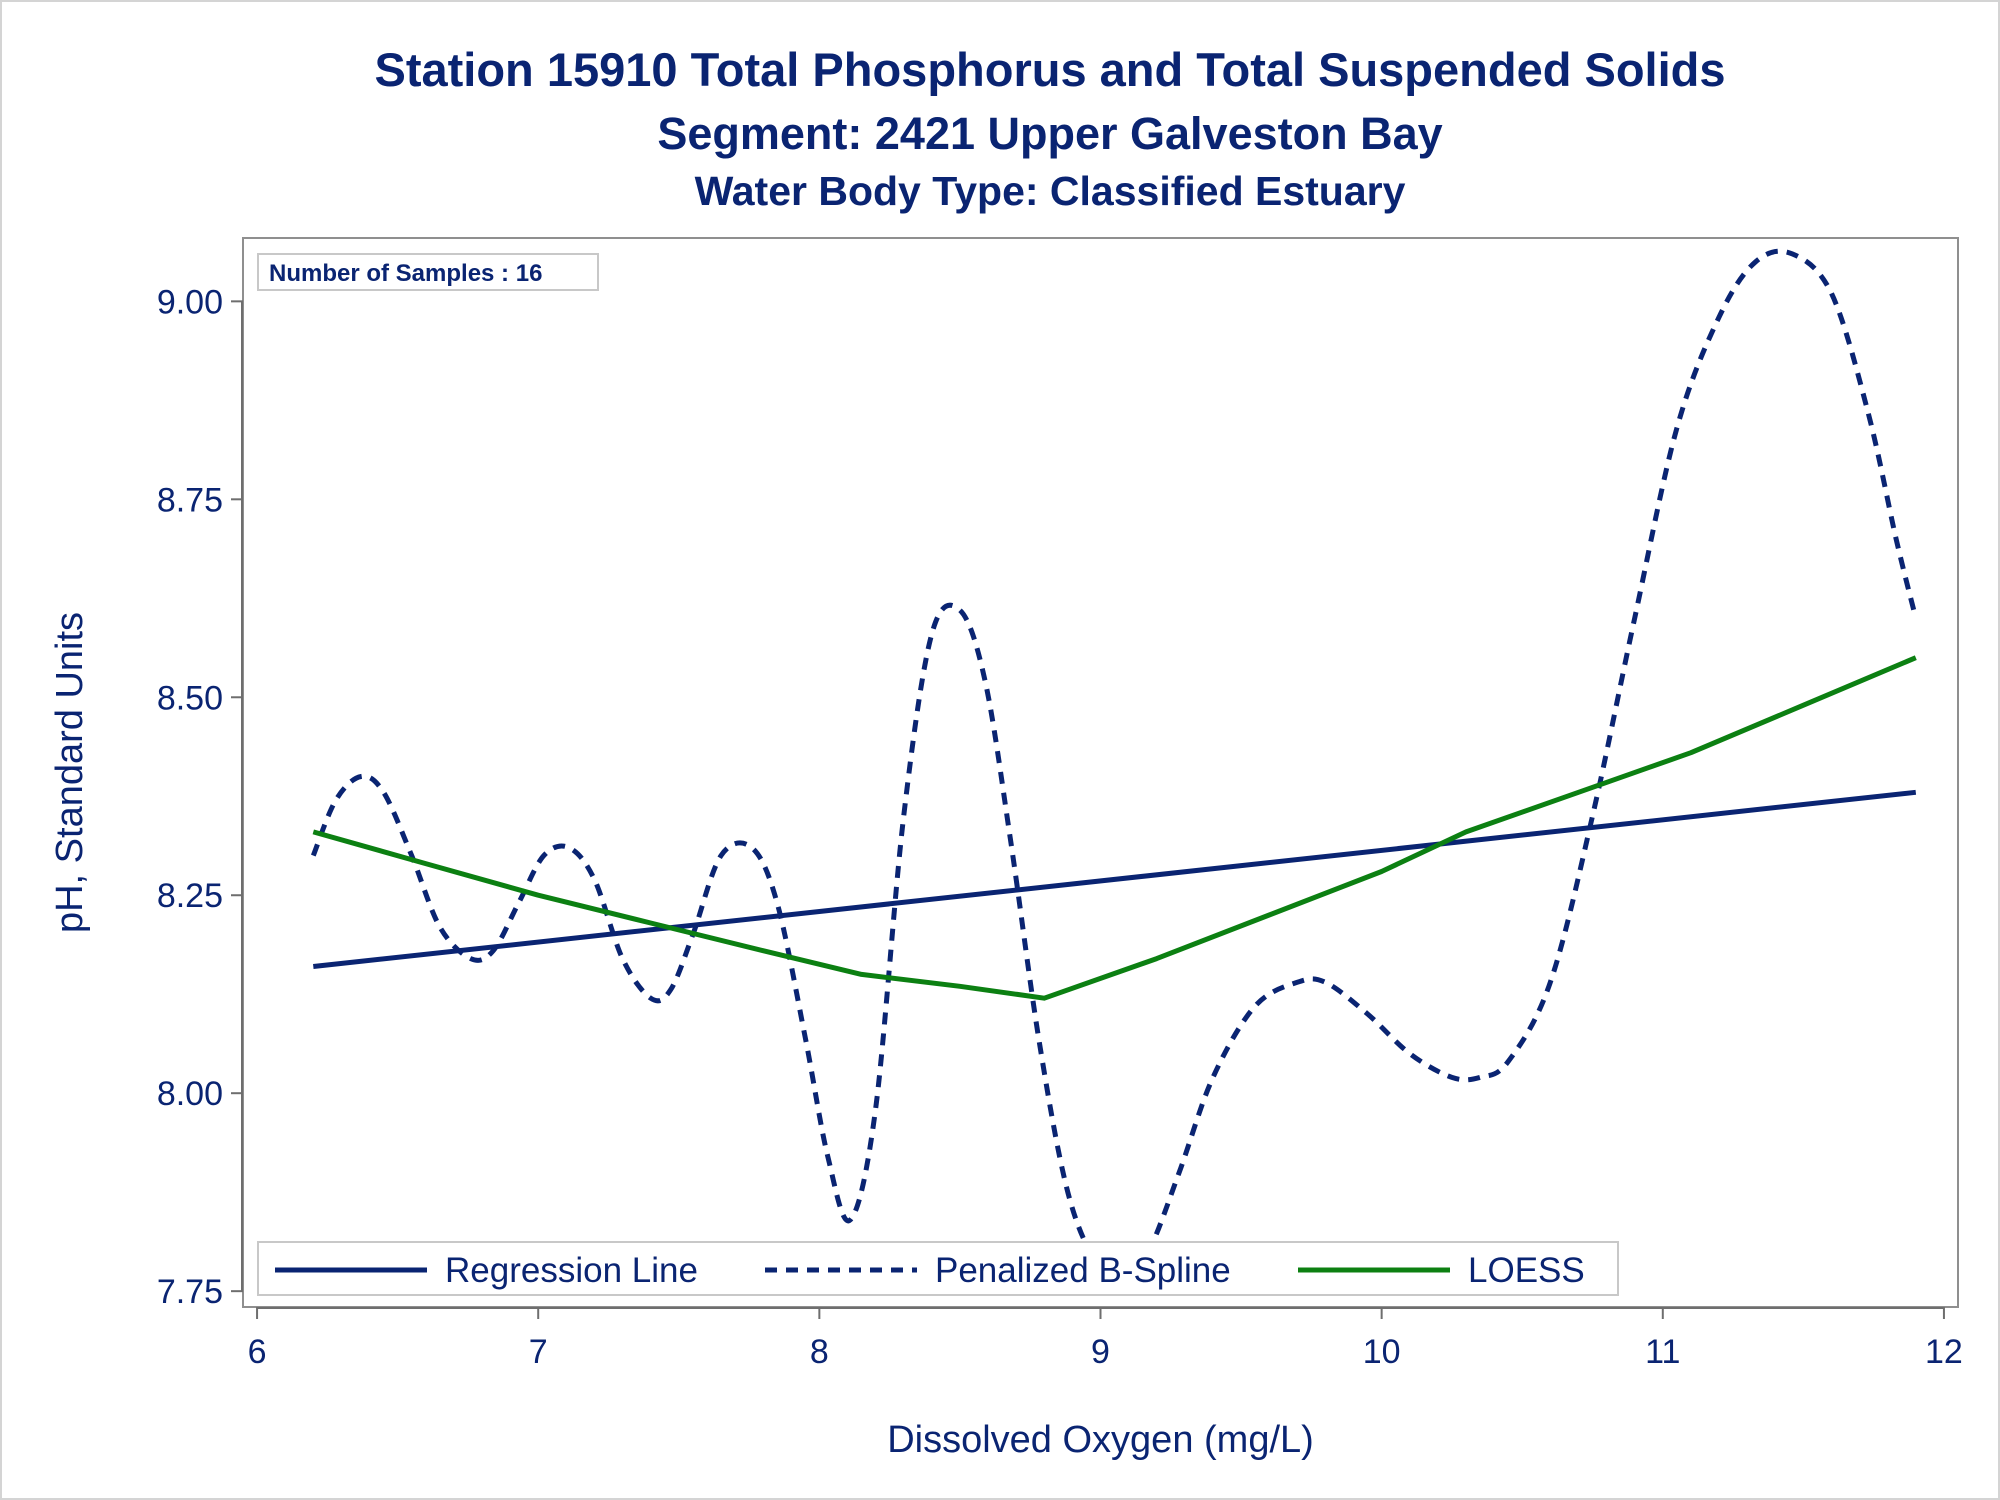  Describe the element at coordinates (190, 698) in the screenshot. I see `y-tick-label: 8.50` at that location.